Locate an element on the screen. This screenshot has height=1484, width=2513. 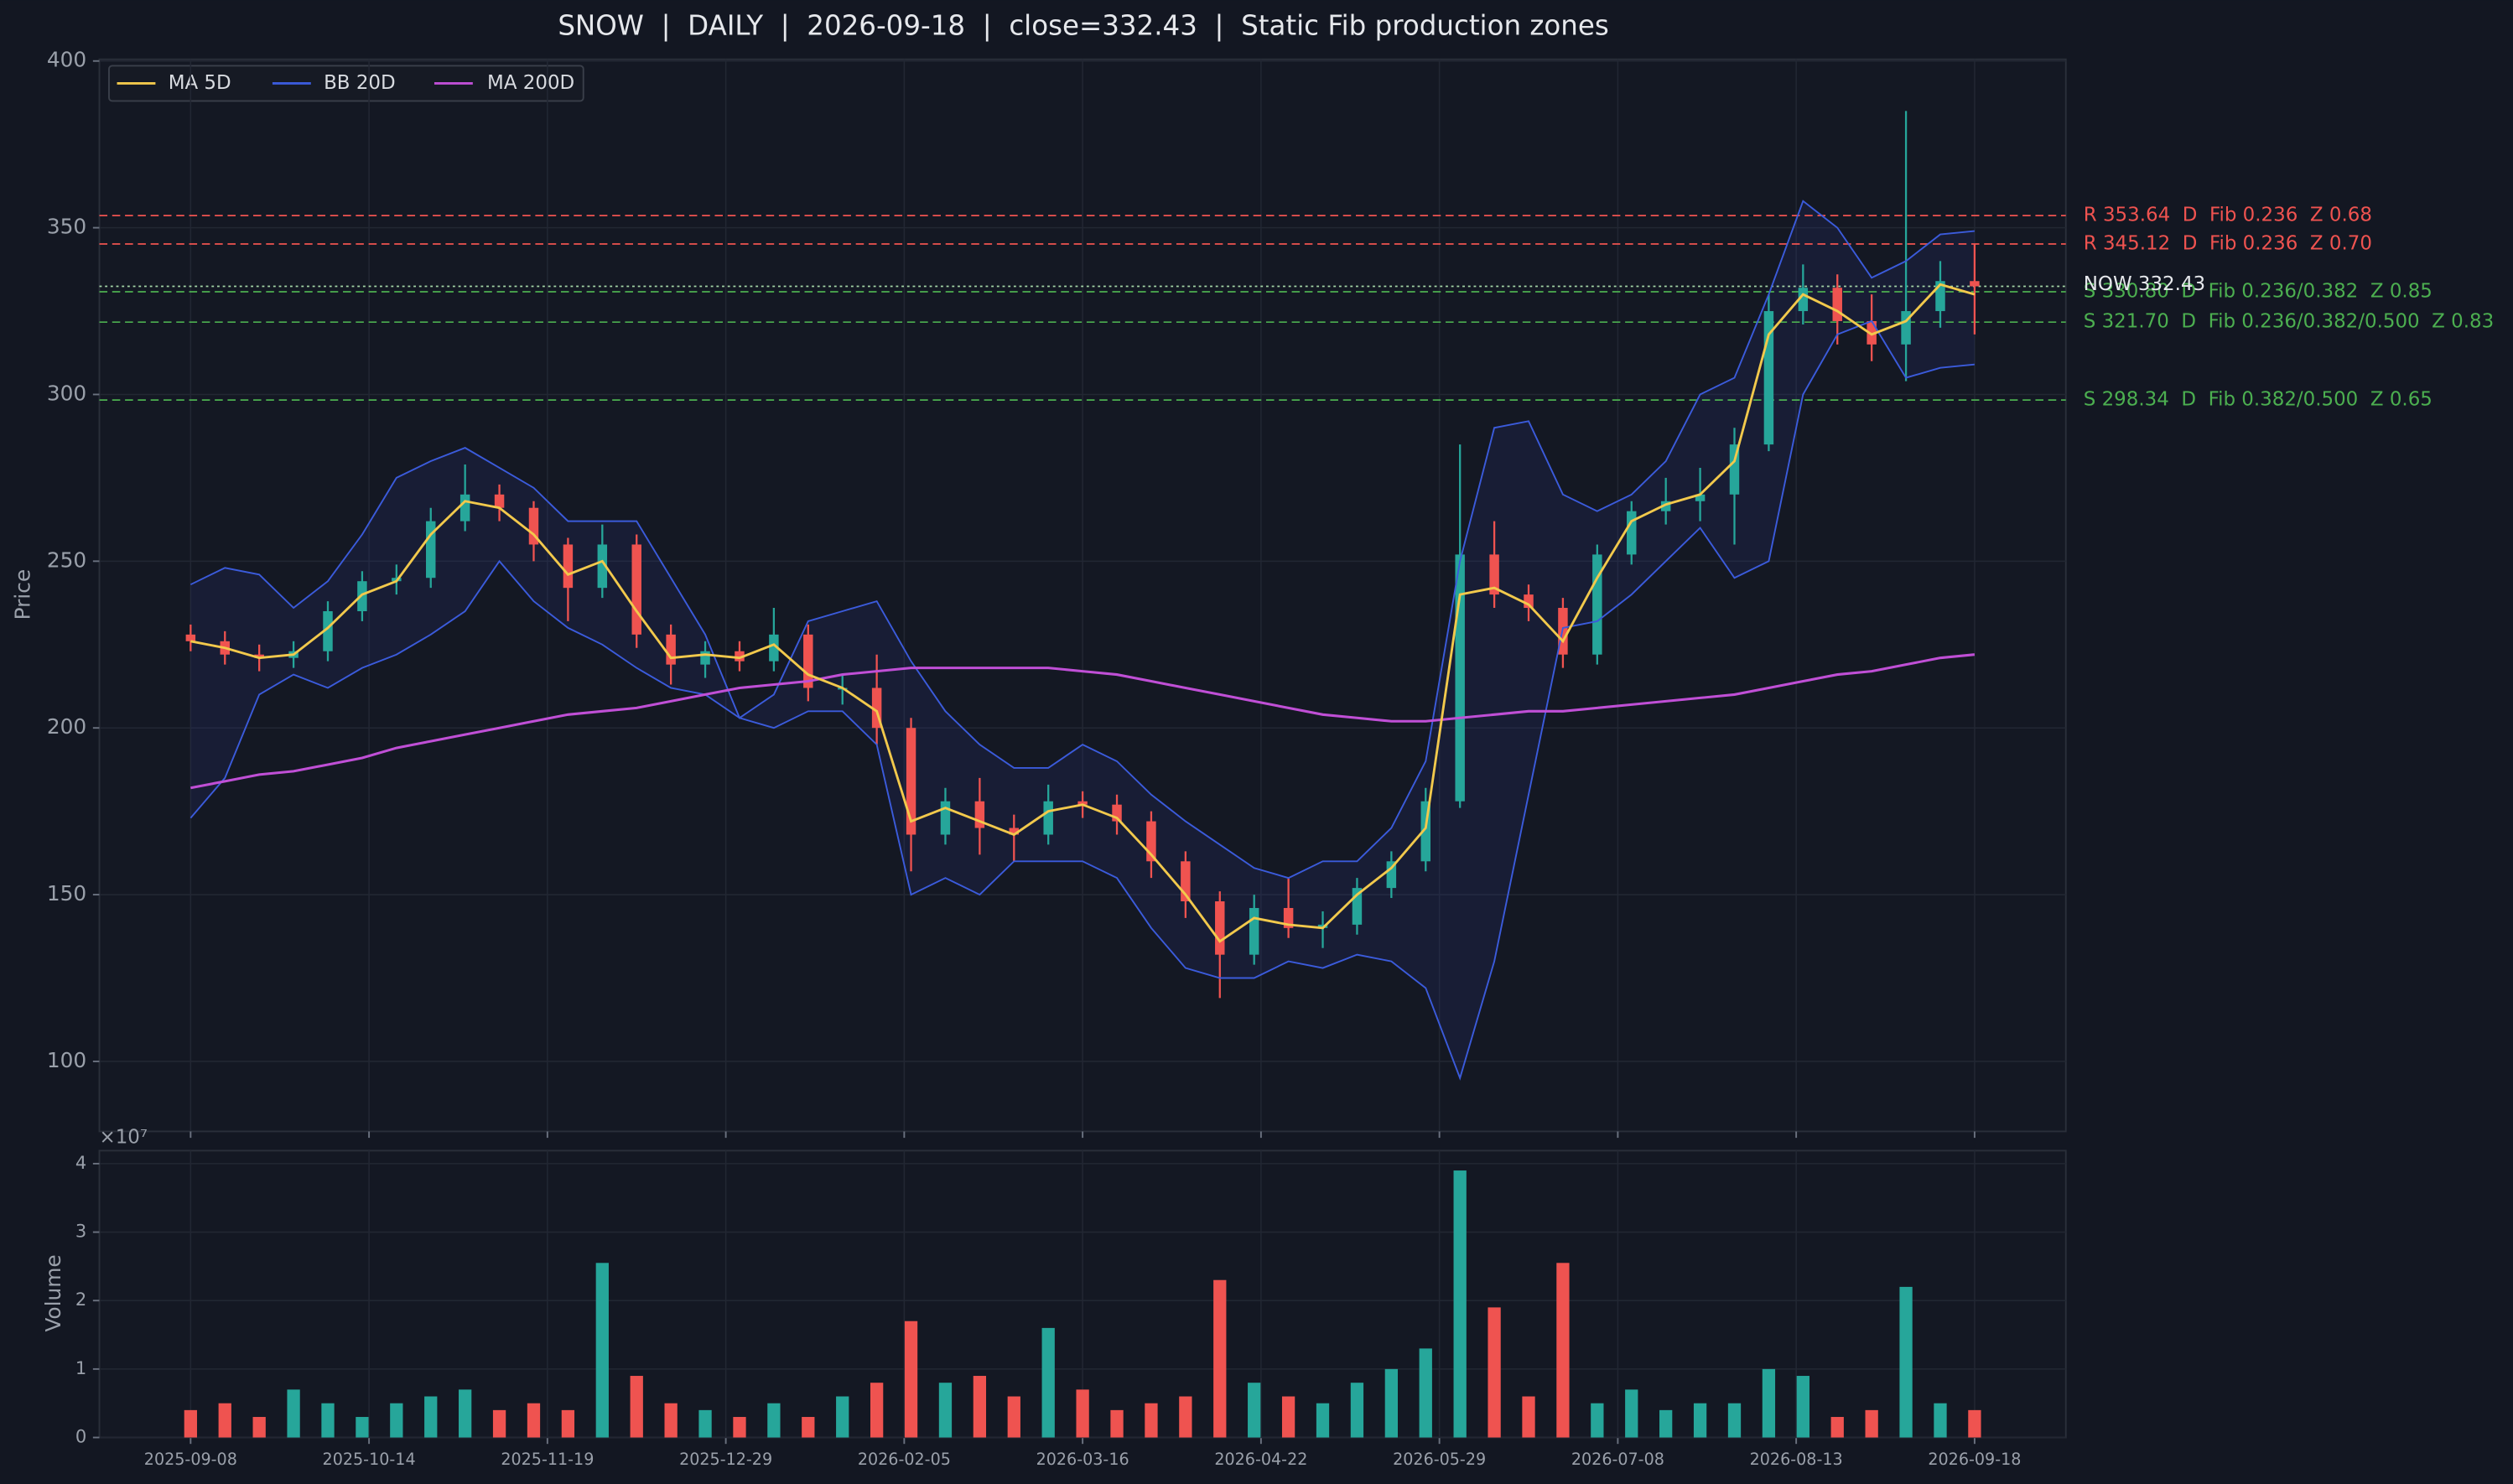
y-tick-label: 250 is located at coordinates (66, 559).